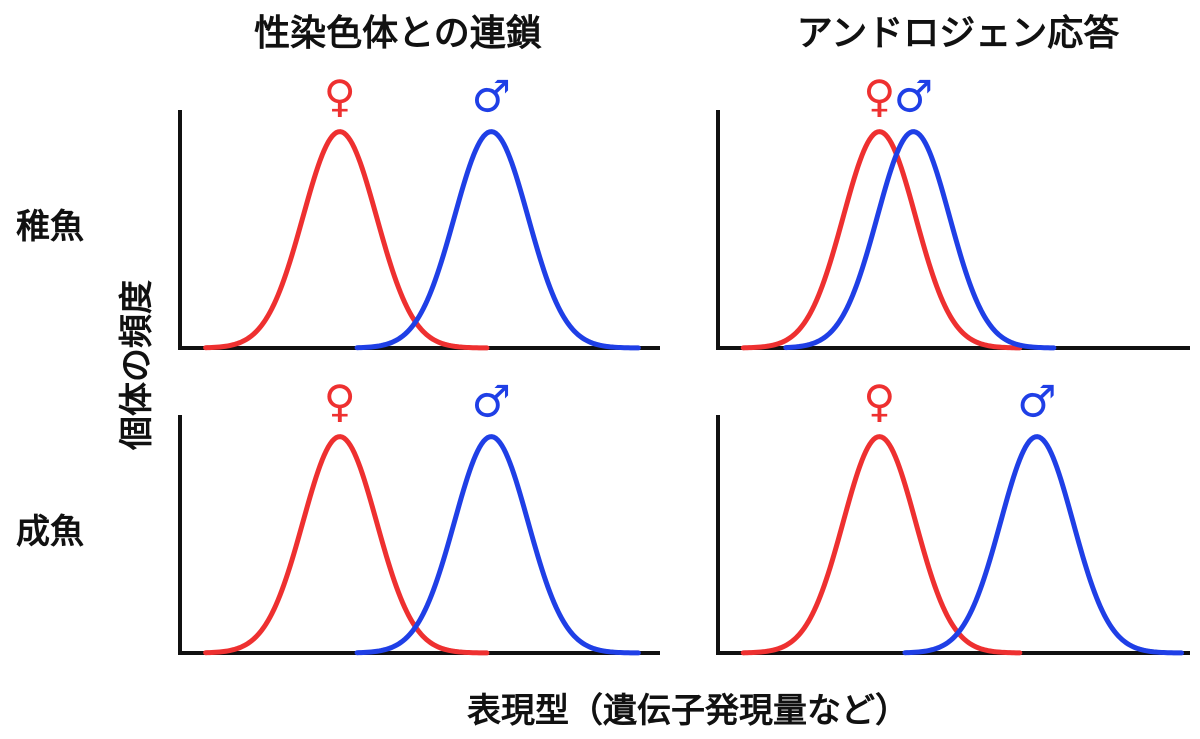 The height and width of the screenshot is (739, 1200). What do you see at coordinates (688, 711) in the screenshot?
I see `x-axis-title: 表現型（遺伝子発現量など）` at bounding box center [688, 711].